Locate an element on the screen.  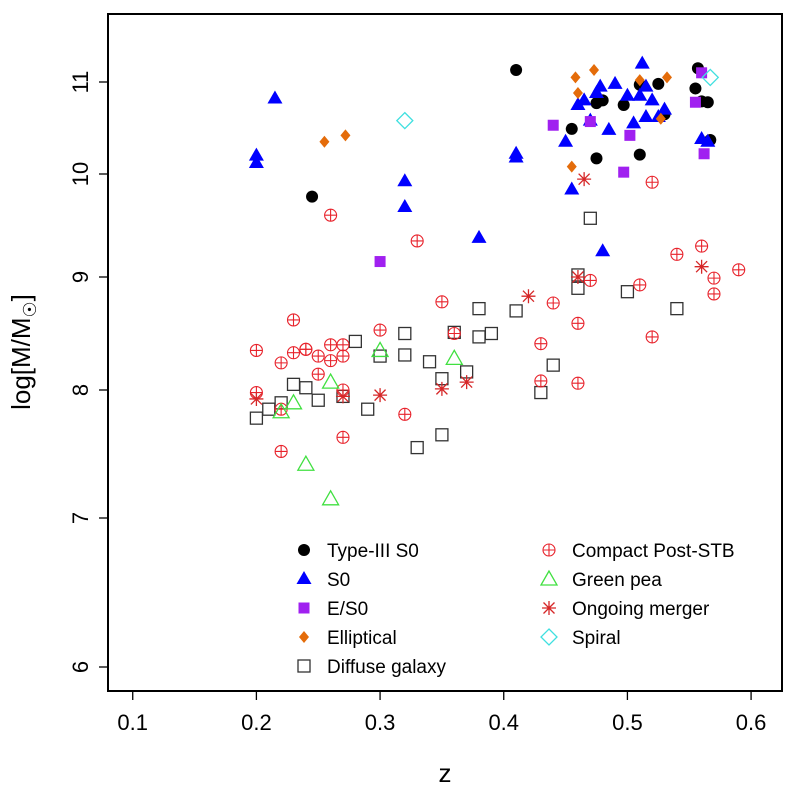
legend-label: Compact Post-STB is located at coordinates (653, 551).